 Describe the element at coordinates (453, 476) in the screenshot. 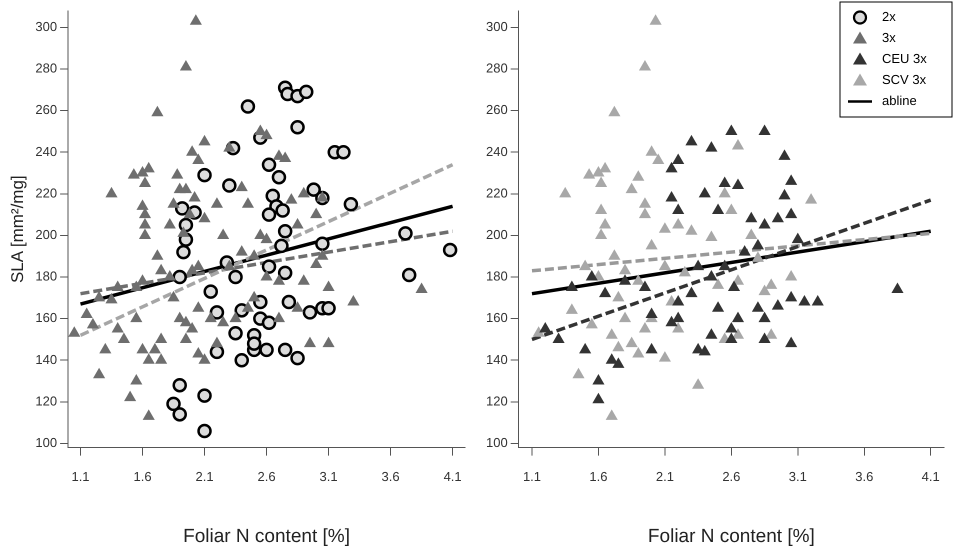

I see `x-tick-label: 4.1` at that location.